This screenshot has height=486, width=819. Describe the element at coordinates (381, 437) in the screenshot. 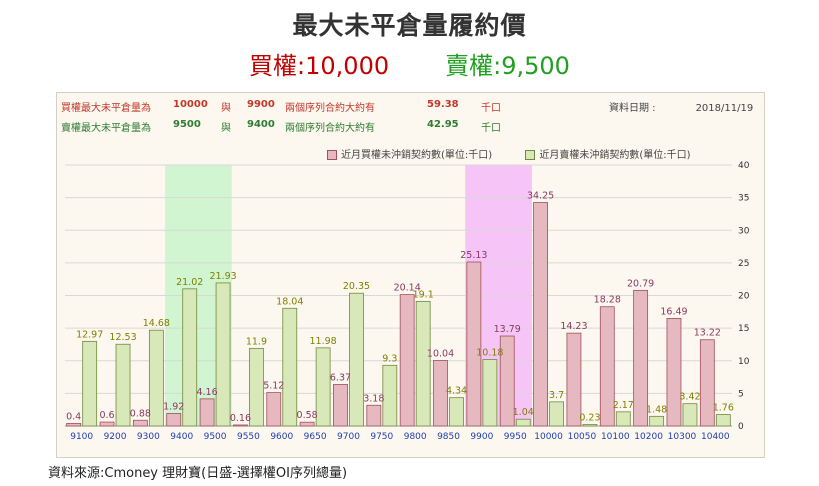

I see `x-tick-label: 9750` at that location.